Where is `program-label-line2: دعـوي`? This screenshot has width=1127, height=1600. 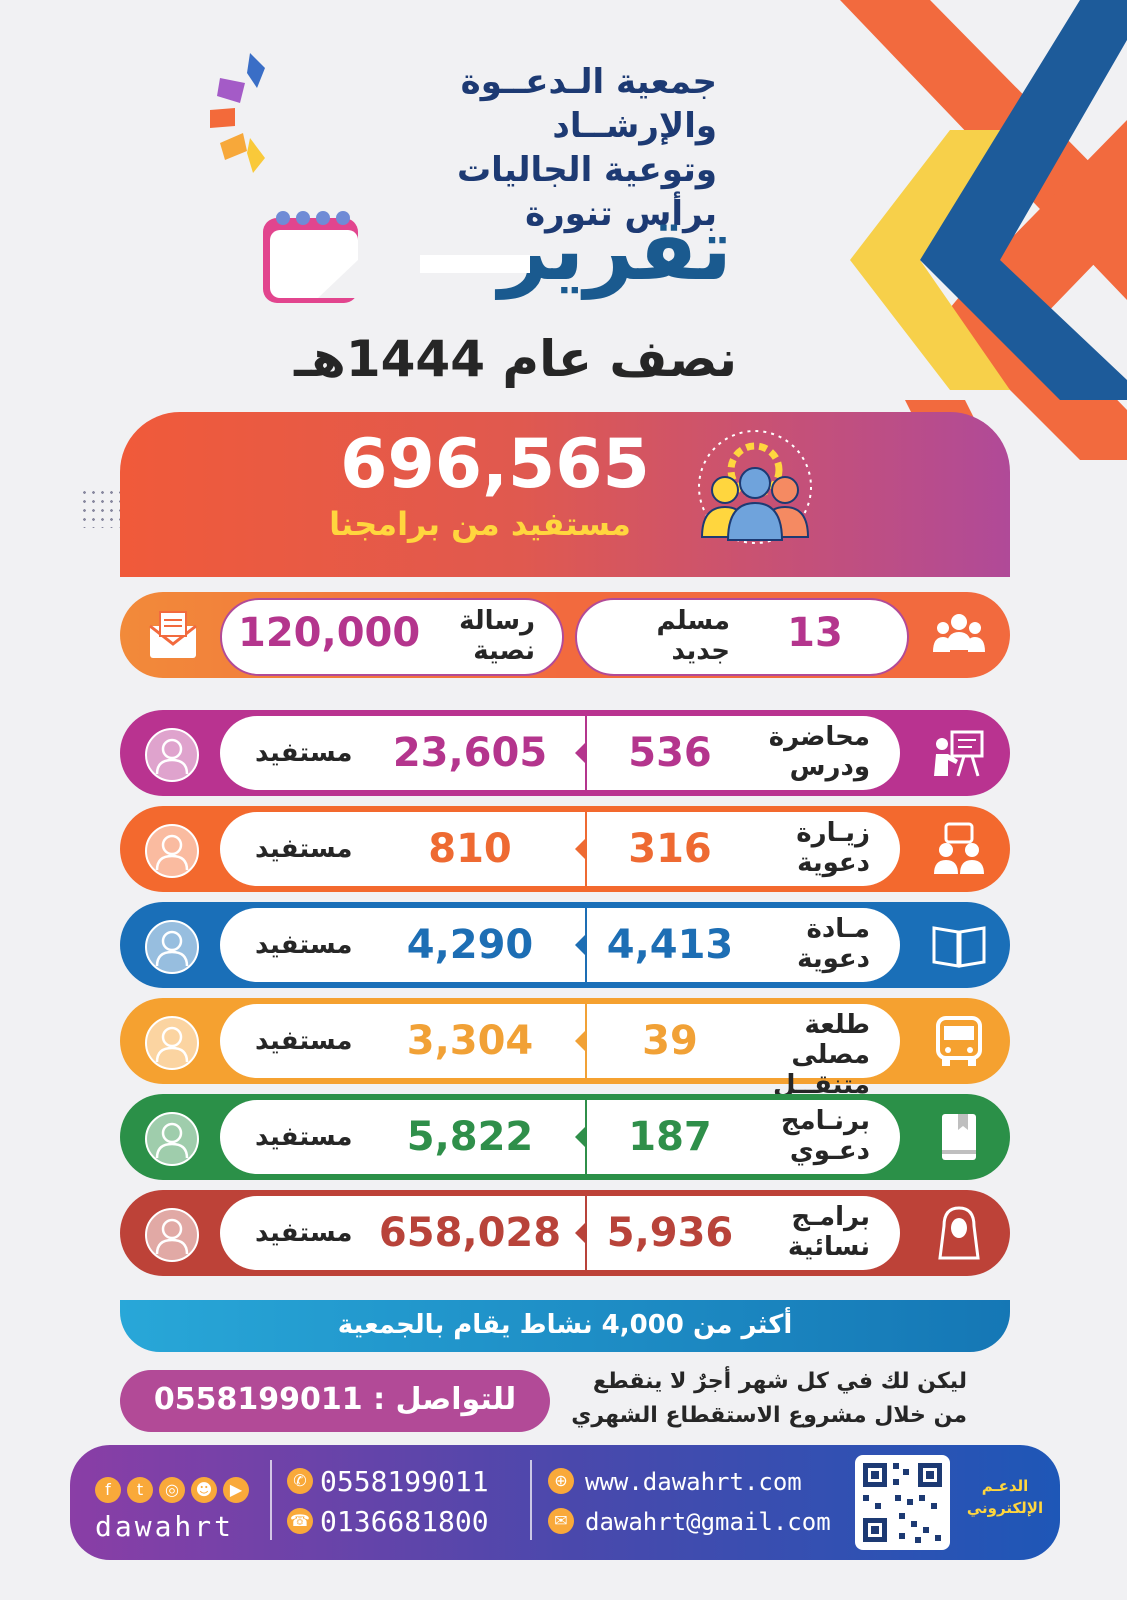 program-label-line2: دعـوي is located at coordinates (829, 1151).